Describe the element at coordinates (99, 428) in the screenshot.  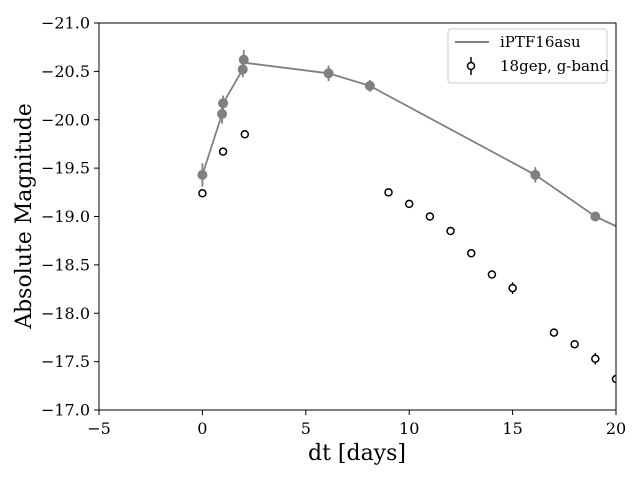
I see `x-tick-label: −5` at that location.